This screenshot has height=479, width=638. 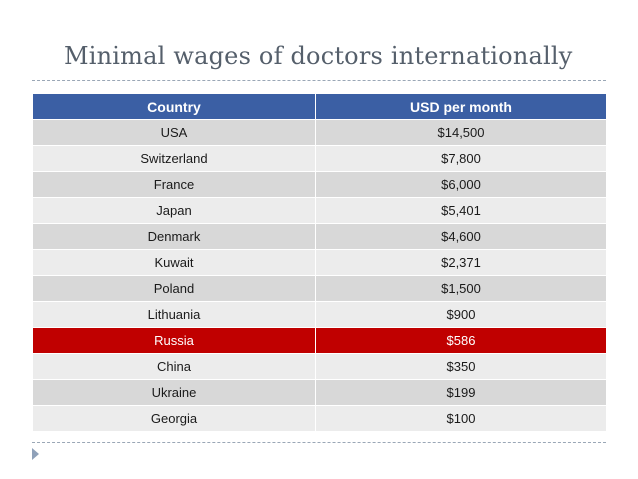 What do you see at coordinates (318, 56) in the screenshot?
I see `slide-title: Minimal wages of doctors internationally` at bounding box center [318, 56].